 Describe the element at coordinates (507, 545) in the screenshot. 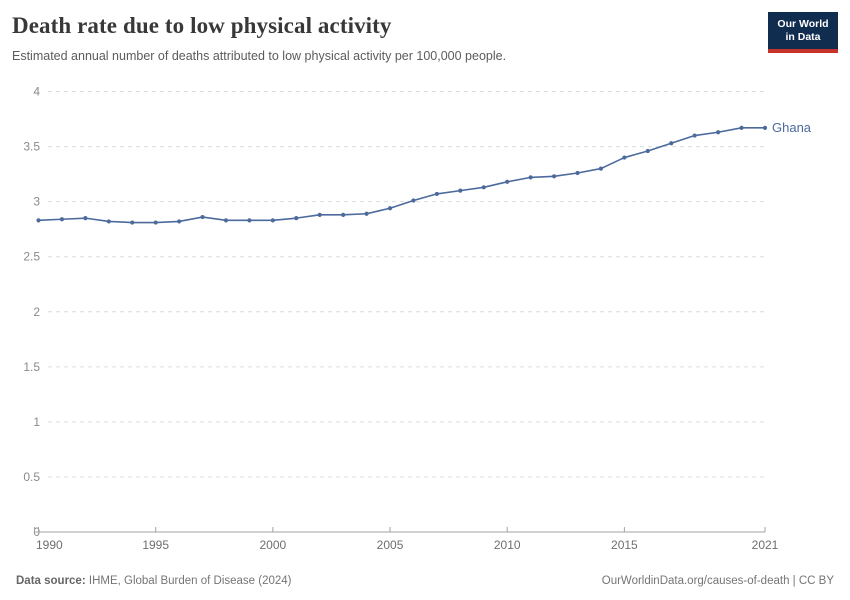

I see `x-tick-label: 2010` at that location.